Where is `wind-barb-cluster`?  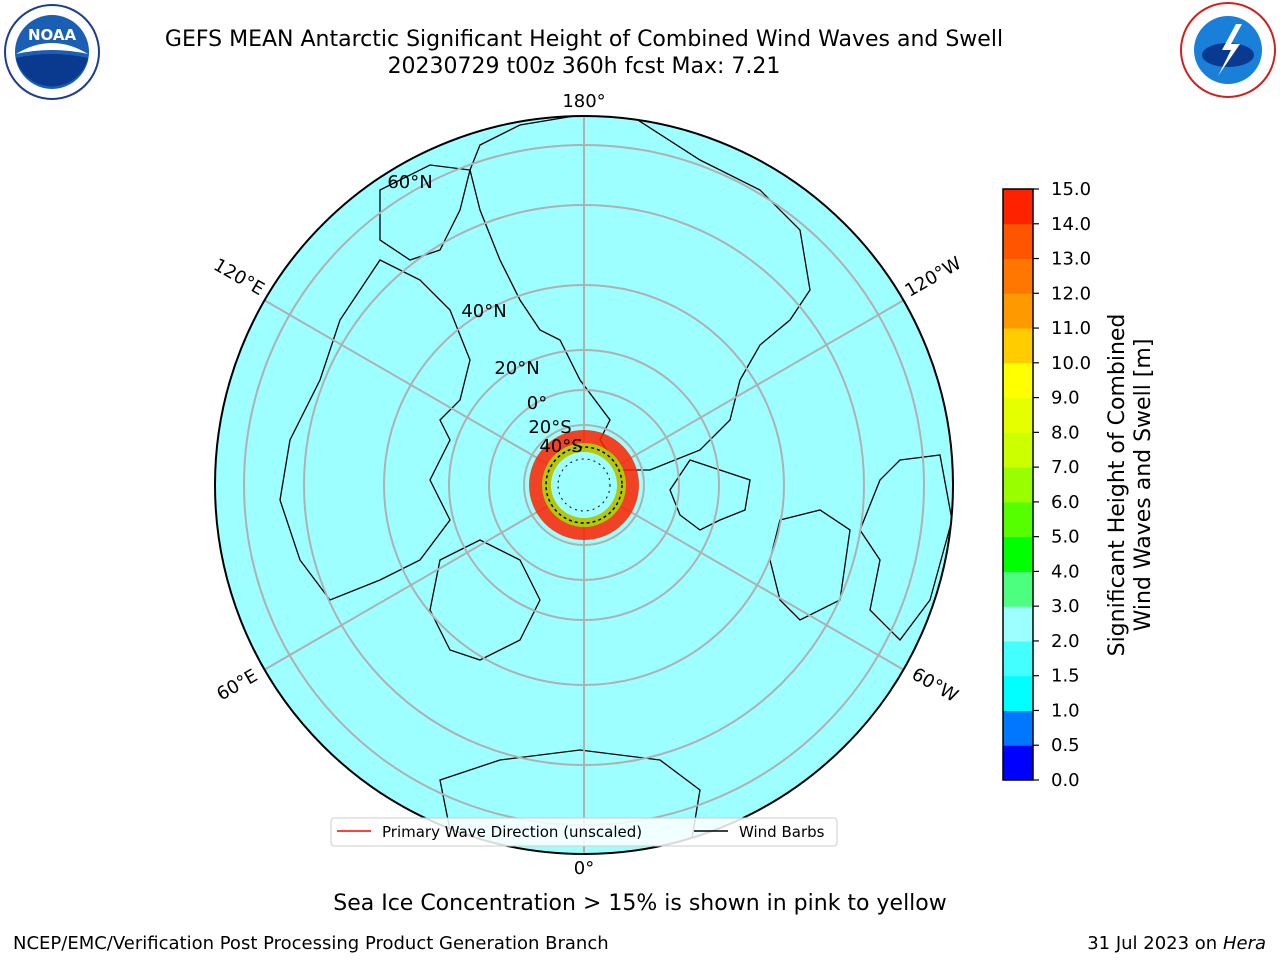
wind-barb-cluster is located at coordinates (584, 485).